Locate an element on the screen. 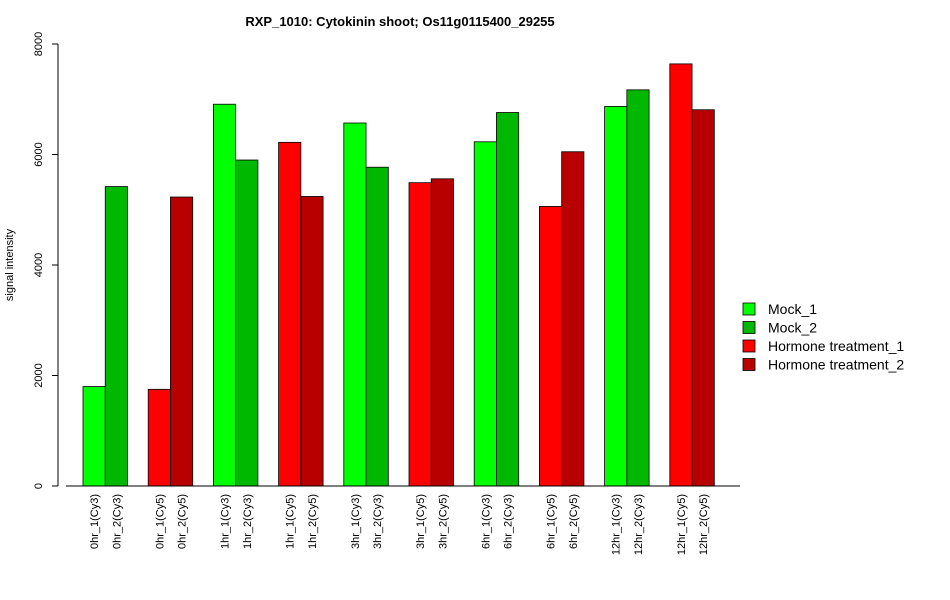 This screenshot has height=600, width=950. legend-label: Mock_2 is located at coordinates (792, 328).